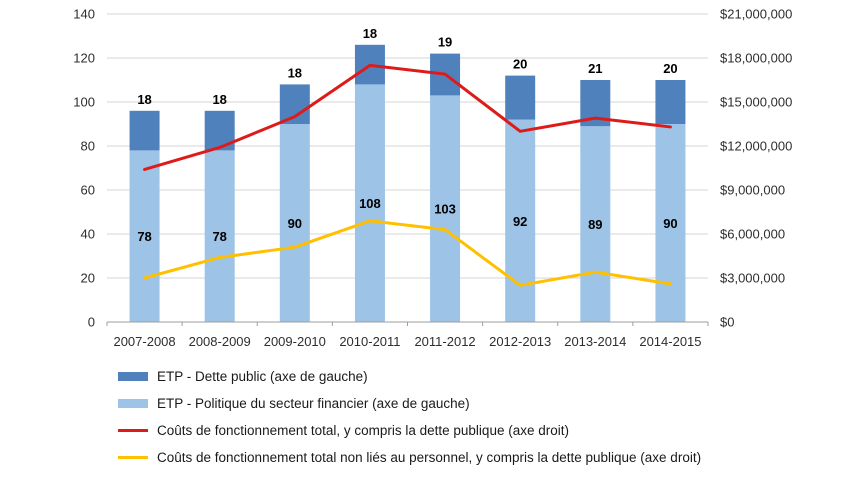  Describe the element at coordinates (756, 102) in the screenshot. I see `right-axis-tick: $15,000,000` at that location.